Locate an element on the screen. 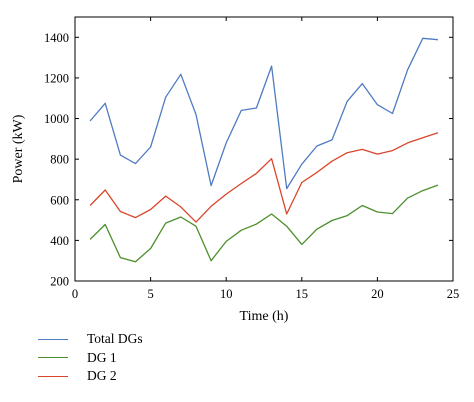  y-axis-title: Power (kW) is located at coordinates (18, 148).